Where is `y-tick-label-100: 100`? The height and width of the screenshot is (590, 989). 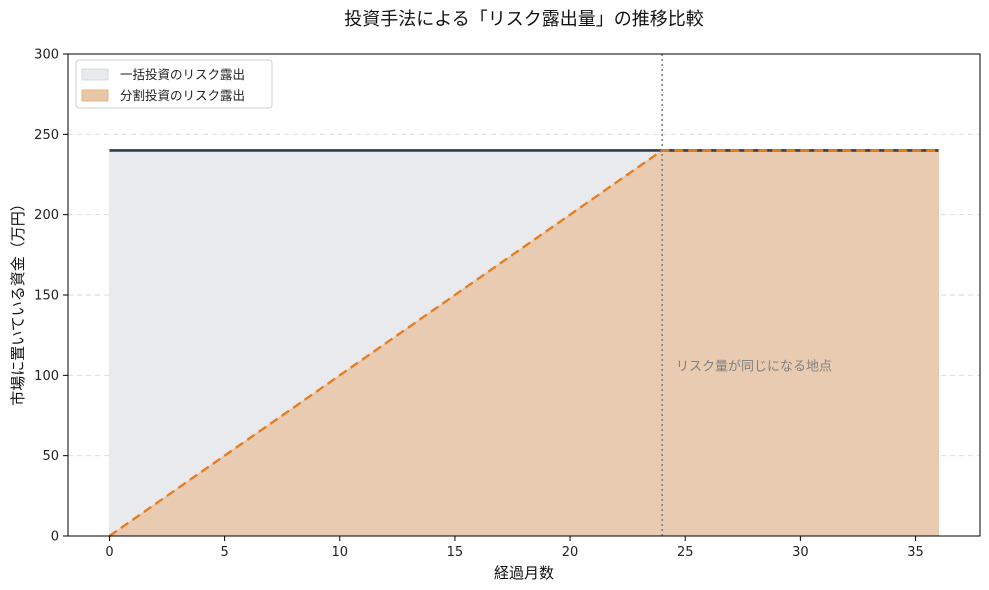
y-tick-label-100: 100 is located at coordinates (46, 376).